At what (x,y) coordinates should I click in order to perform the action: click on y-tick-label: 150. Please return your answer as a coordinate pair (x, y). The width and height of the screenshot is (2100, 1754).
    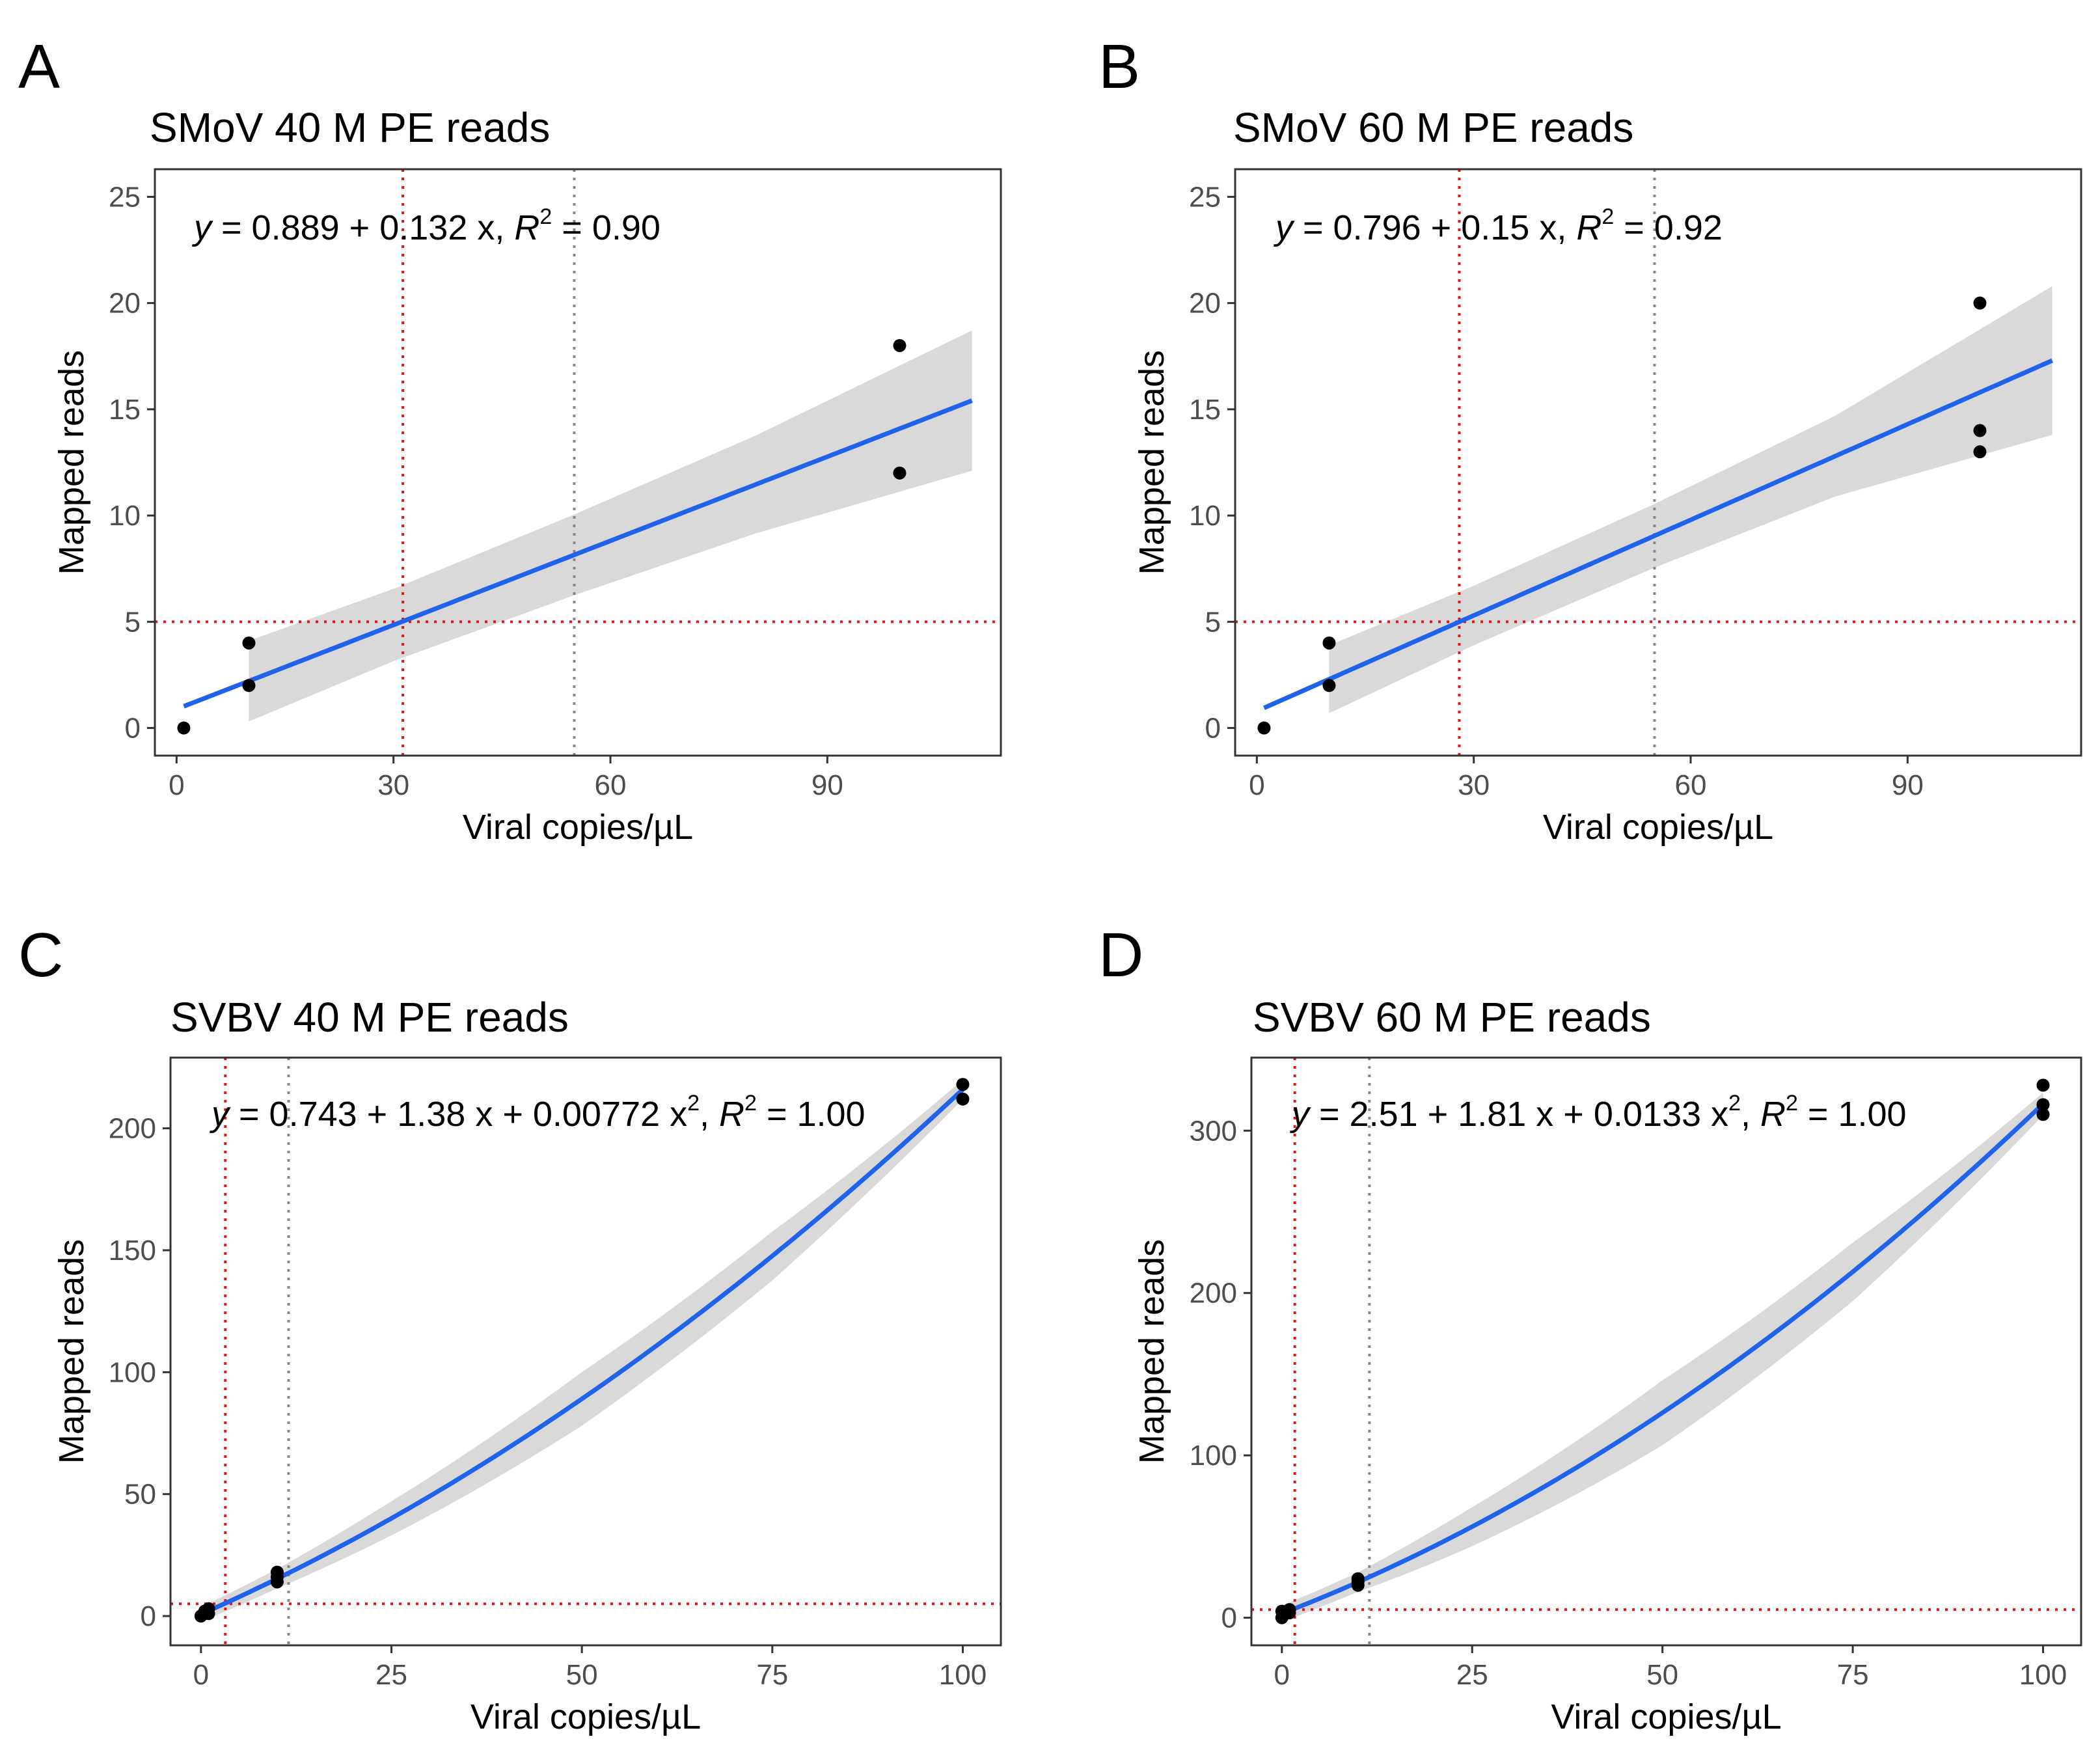
    Looking at the image, I should click on (132, 1251).